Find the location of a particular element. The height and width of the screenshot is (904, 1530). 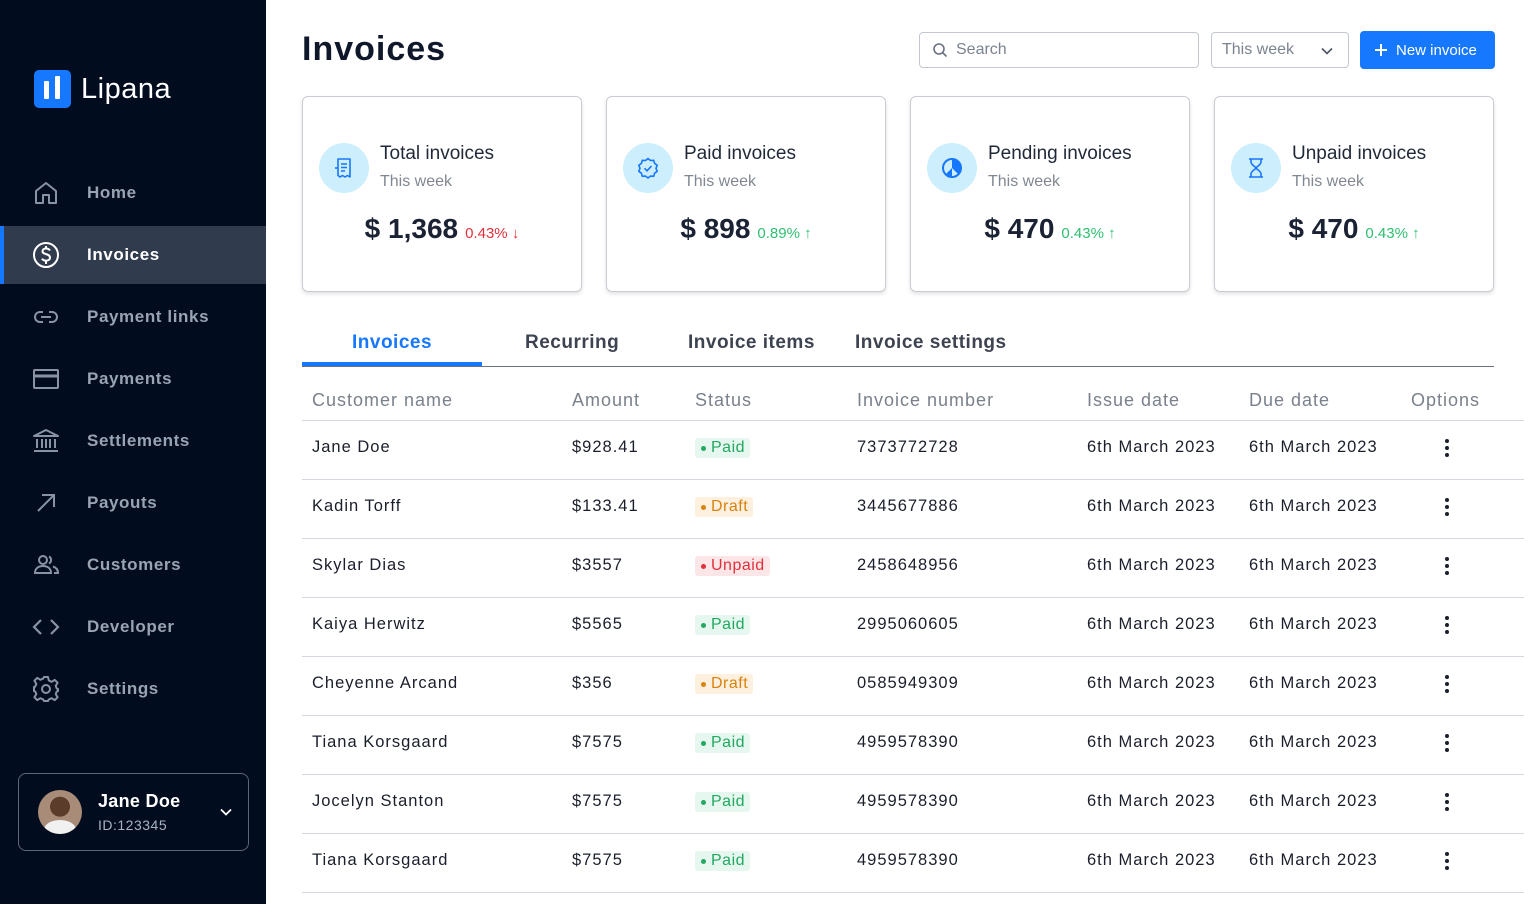

invoice-number: 4959578390 is located at coordinates (908, 860).